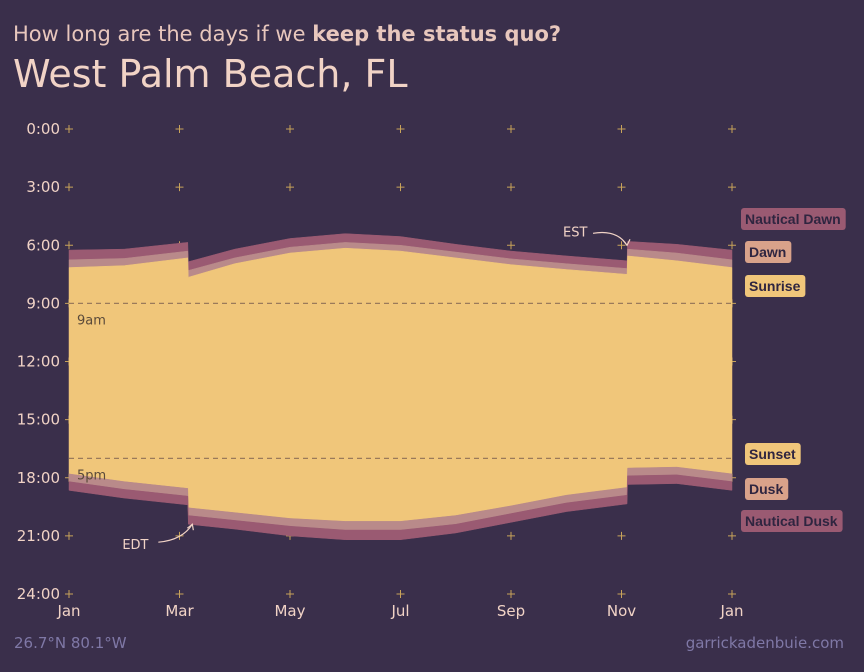  Describe the element at coordinates (175, 533) in the screenshot. I see `annotation-arrow` at that location.